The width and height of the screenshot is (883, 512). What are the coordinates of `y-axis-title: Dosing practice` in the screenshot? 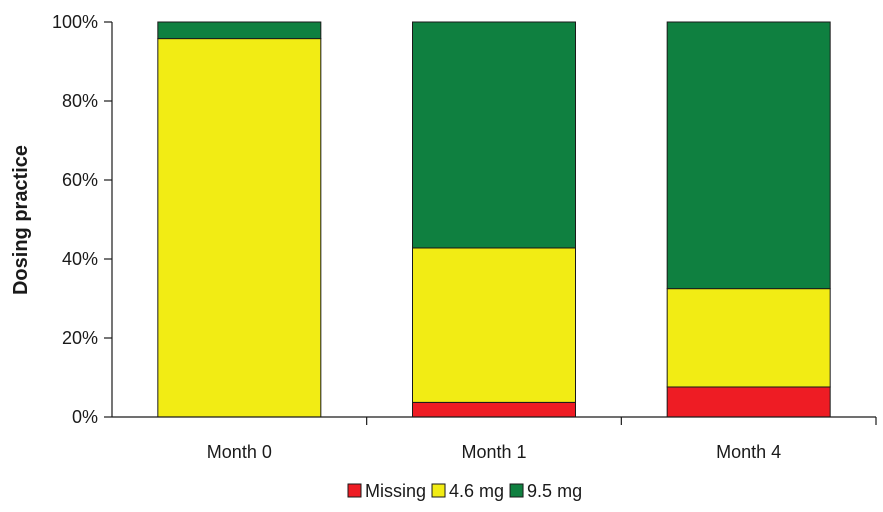 It's located at (21, 220).